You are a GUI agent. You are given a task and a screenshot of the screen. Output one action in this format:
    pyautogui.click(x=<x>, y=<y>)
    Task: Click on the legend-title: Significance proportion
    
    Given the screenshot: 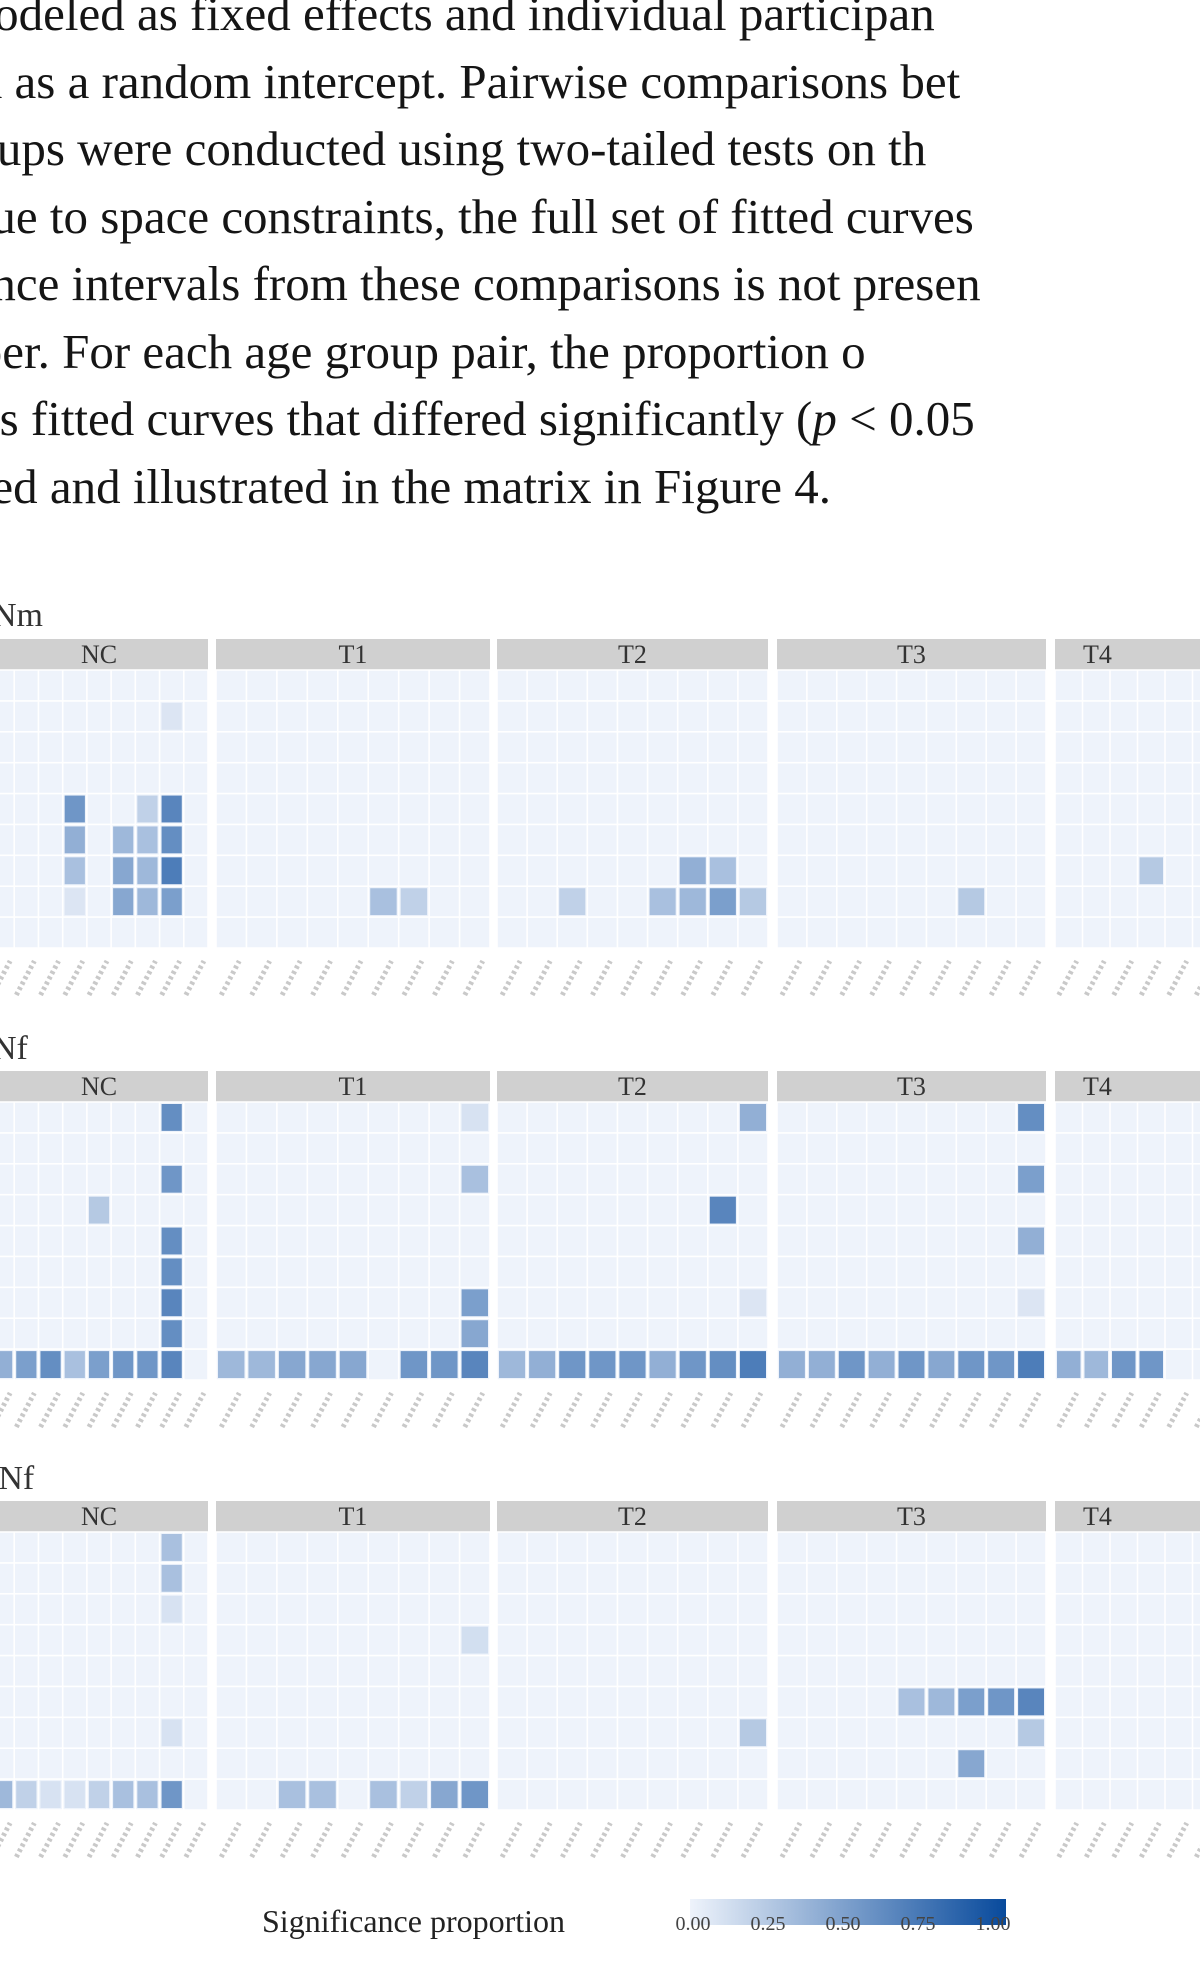 What is the action you would take?
    pyautogui.click(x=413, y=1921)
    